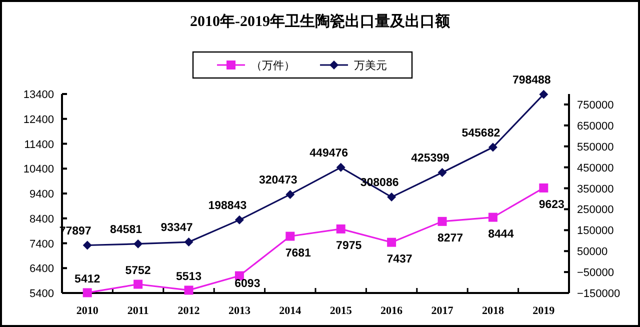  Describe the element at coordinates (126, 230) in the screenshot. I see `data-label: 84581` at that location.